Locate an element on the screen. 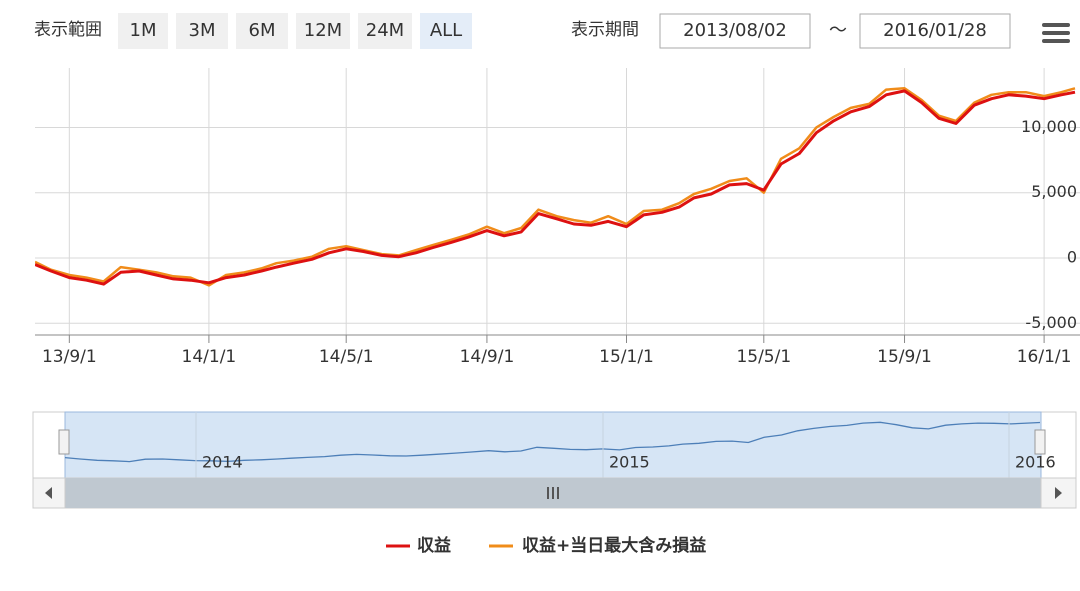 This screenshot has height=591, width=1080. date-to: 2016/01/28 is located at coordinates (935, 30).